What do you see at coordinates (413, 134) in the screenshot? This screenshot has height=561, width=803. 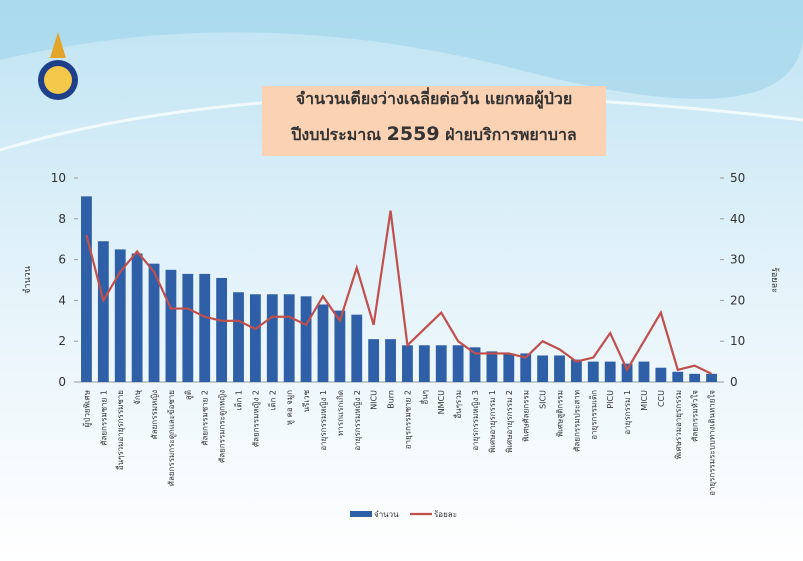 I see `title-part: 2559` at bounding box center [413, 134].